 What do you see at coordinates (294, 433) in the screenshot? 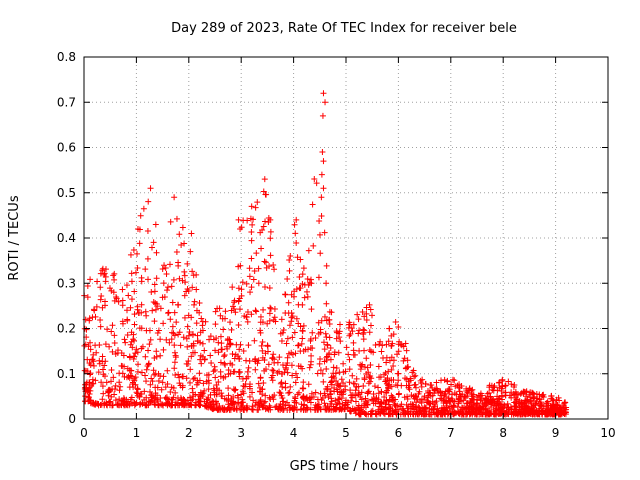
I see `x-tick-label: 4` at bounding box center [294, 433].